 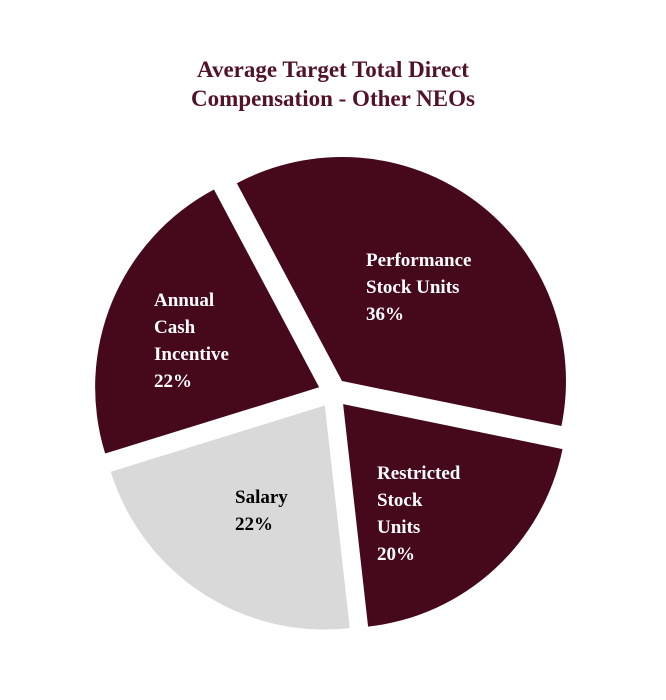 What do you see at coordinates (261, 511) in the screenshot?
I see `pie-label-salary: Salary 22%` at bounding box center [261, 511].